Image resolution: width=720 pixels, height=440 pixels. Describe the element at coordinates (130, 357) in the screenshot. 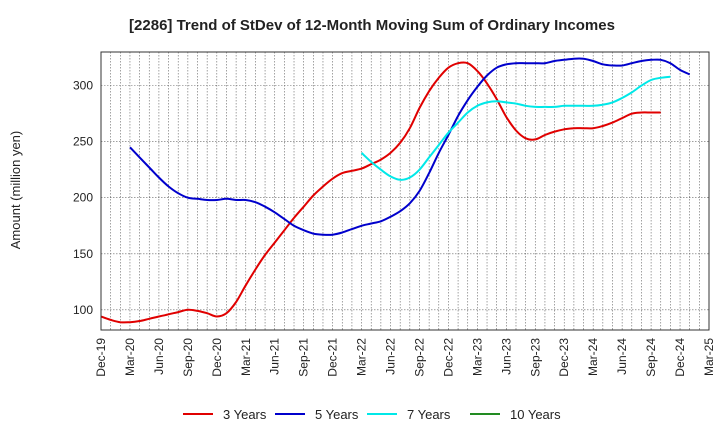

I see `x-tick-label: Mar-20` at that location.